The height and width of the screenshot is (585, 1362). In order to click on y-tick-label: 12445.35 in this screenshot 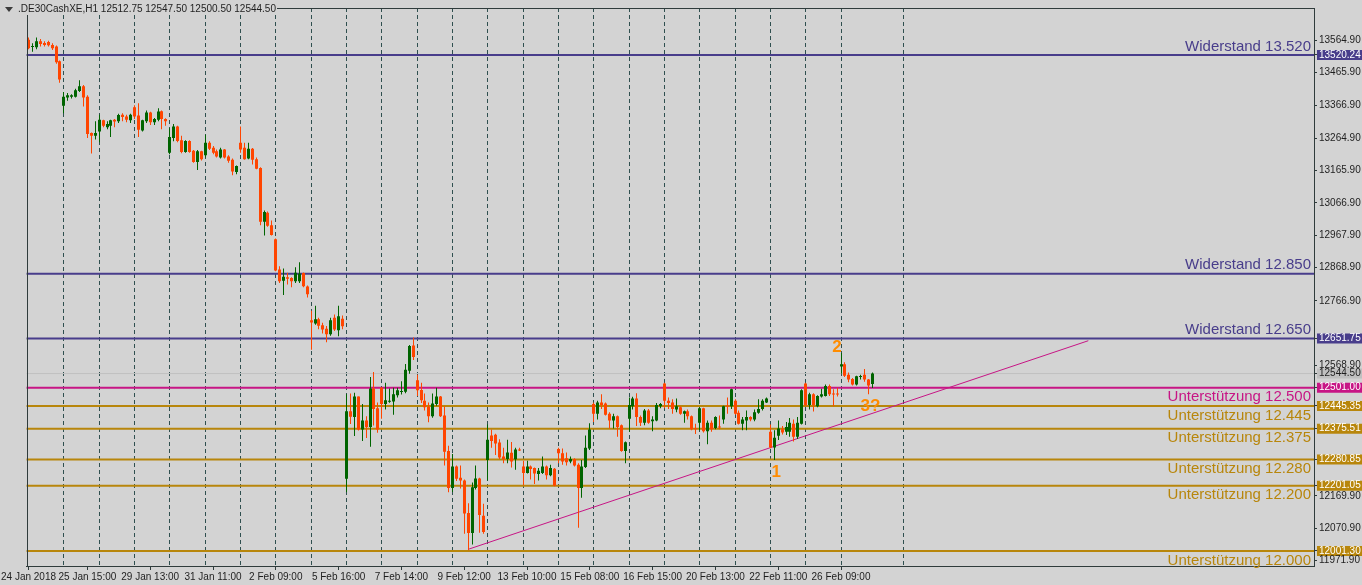, I will do `click(1340, 405)`.